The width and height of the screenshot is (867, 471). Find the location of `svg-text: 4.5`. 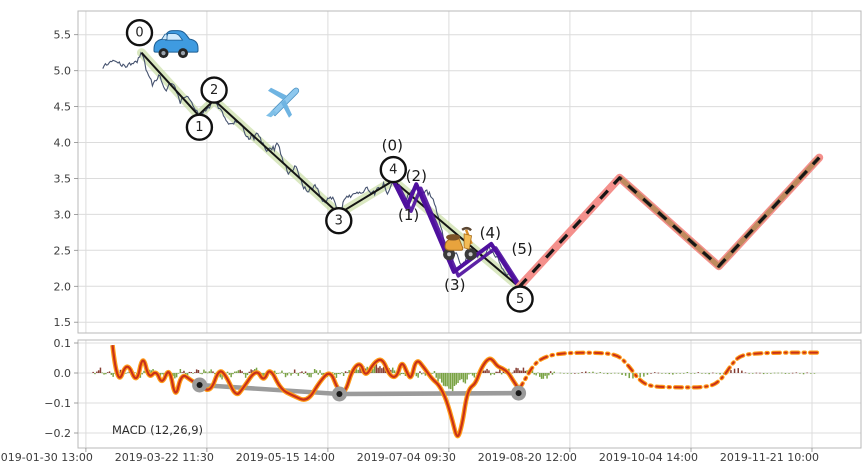

svg-text: 4.5 is located at coordinates (63, 107).